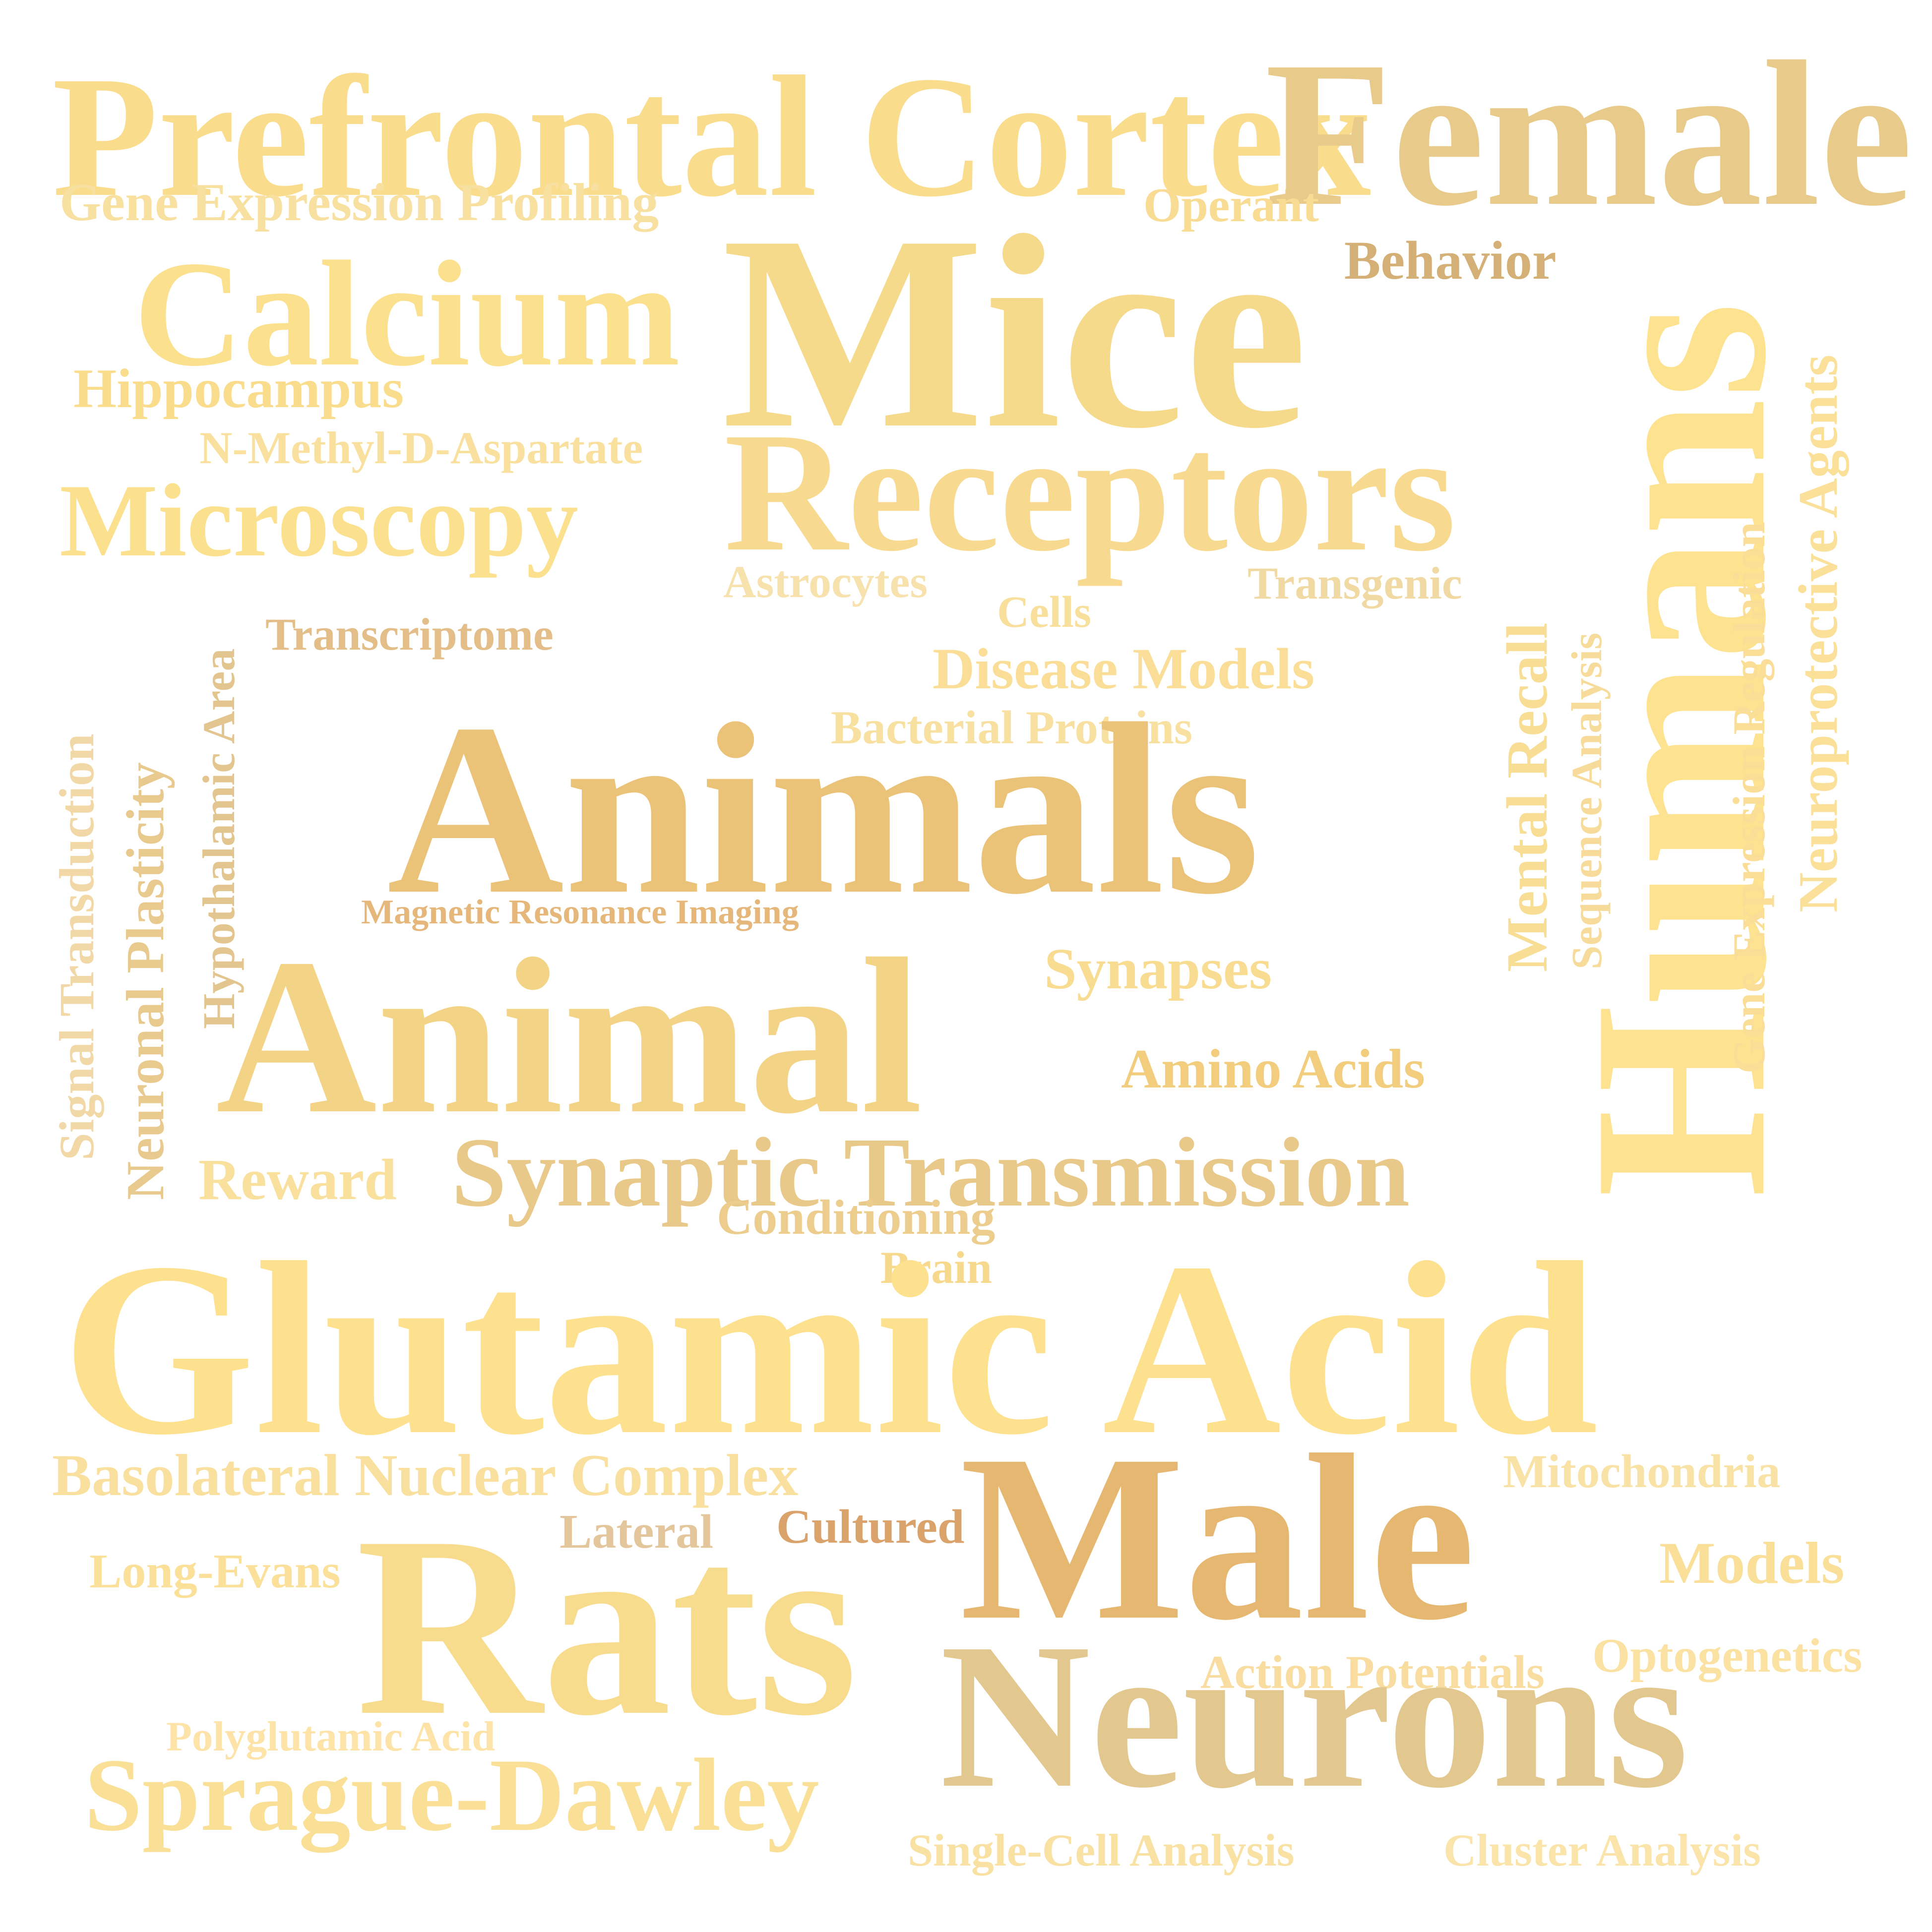  What do you see at coordinates (319, 520) in the screenshot?
I see `word-microscopy: Microscopy` at bounding box center [319, 520].